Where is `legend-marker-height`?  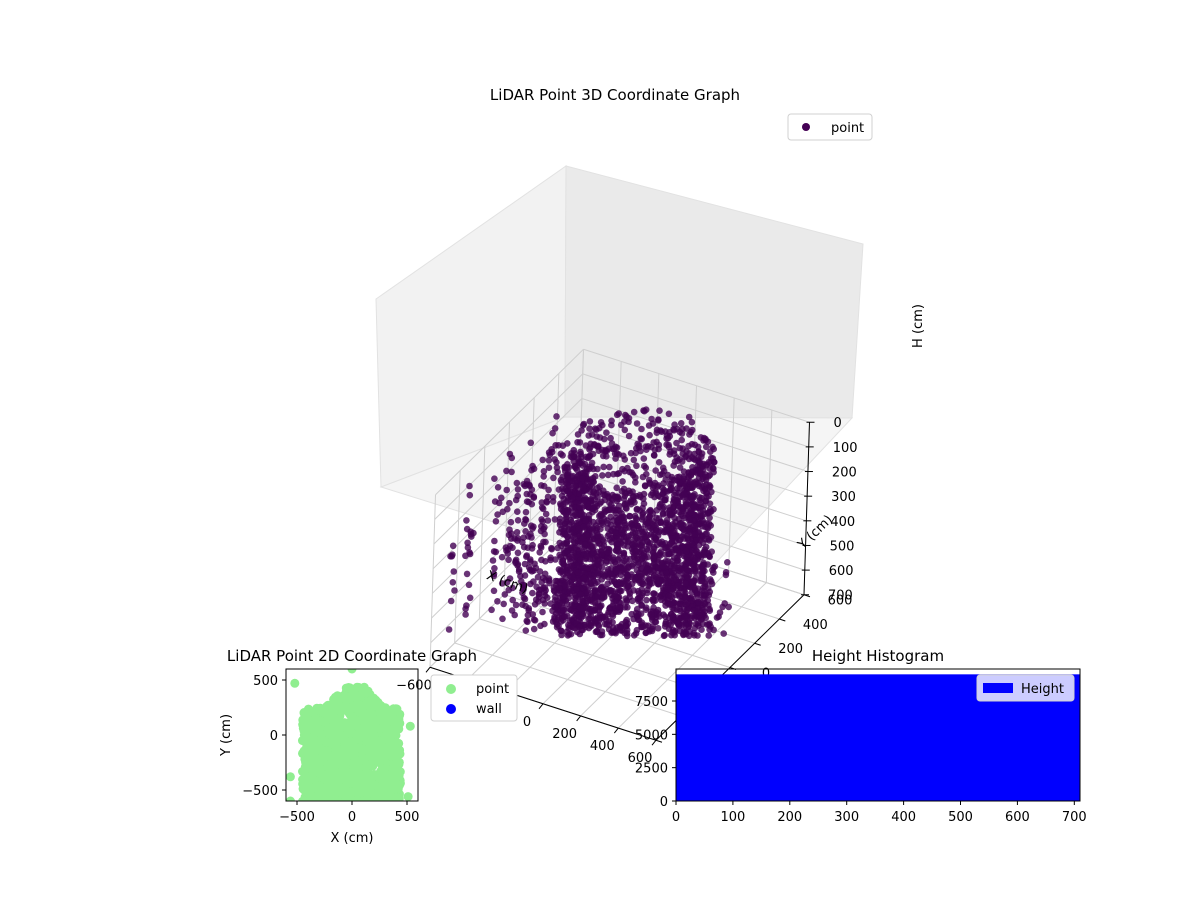
legend-marker-height is located at coordinates (998, 688).